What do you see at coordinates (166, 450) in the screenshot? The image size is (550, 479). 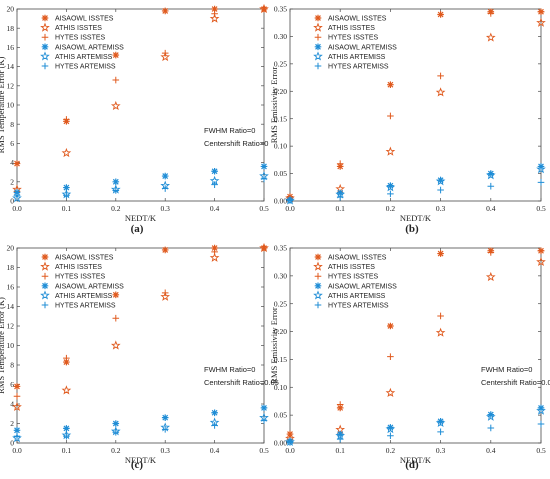 I see `x-tick-label: 0.3` at bounding box center [166, 450].